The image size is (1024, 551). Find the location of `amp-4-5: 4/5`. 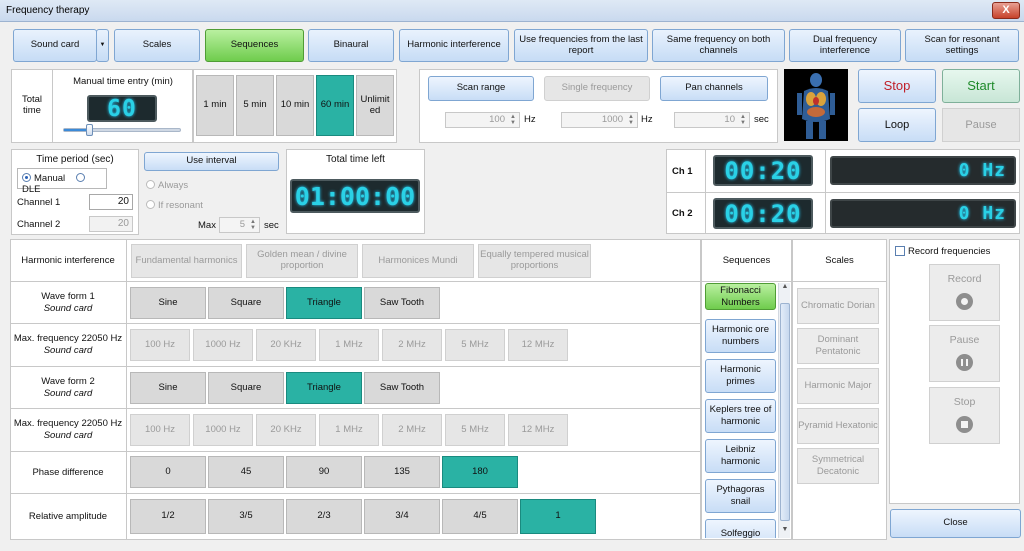

amp-4-5: 4/5 is located at coordinates (480, 516).